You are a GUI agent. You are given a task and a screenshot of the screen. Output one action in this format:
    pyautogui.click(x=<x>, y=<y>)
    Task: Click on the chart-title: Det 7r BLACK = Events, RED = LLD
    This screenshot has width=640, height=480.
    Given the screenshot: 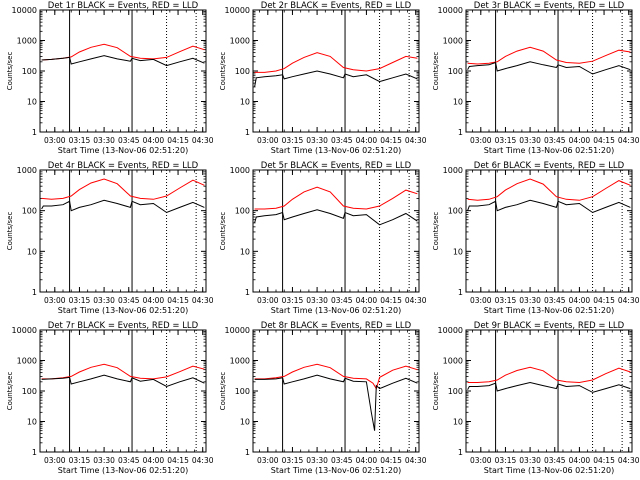 What is the action you would take?
    pyautogui.click(x=123, y=326)
    